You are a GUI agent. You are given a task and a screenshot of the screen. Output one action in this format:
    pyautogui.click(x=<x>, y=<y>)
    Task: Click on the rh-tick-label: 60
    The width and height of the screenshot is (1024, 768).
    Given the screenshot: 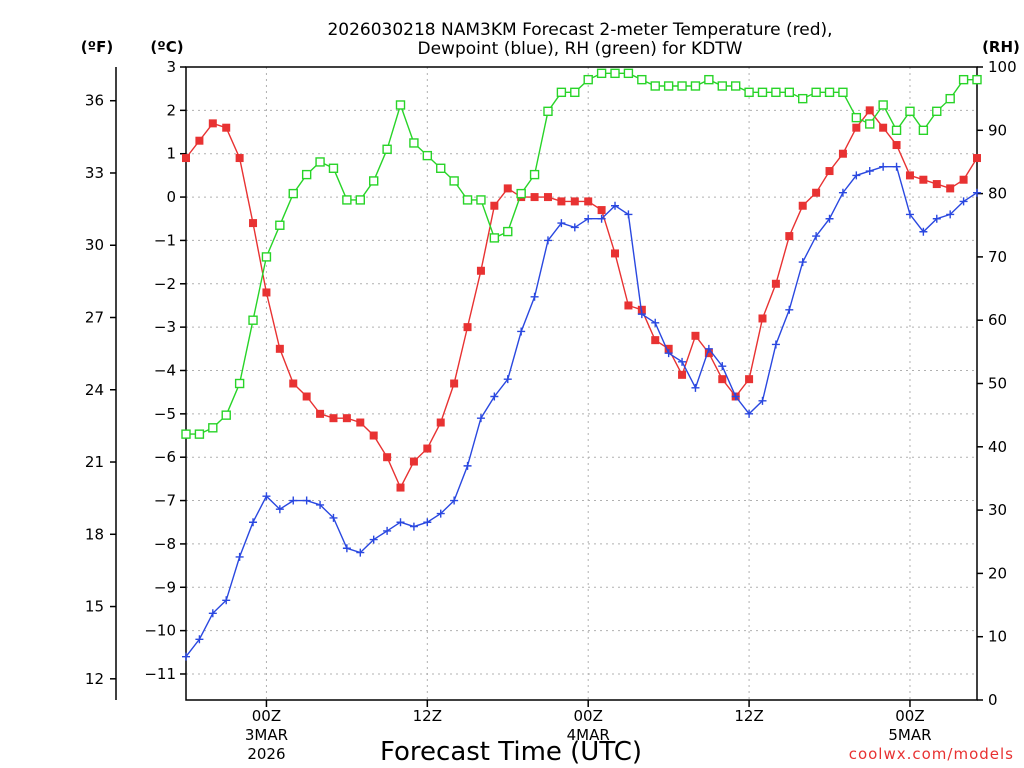 What is the action you would take?
    pyautogui.click(x=997, y=320)
    